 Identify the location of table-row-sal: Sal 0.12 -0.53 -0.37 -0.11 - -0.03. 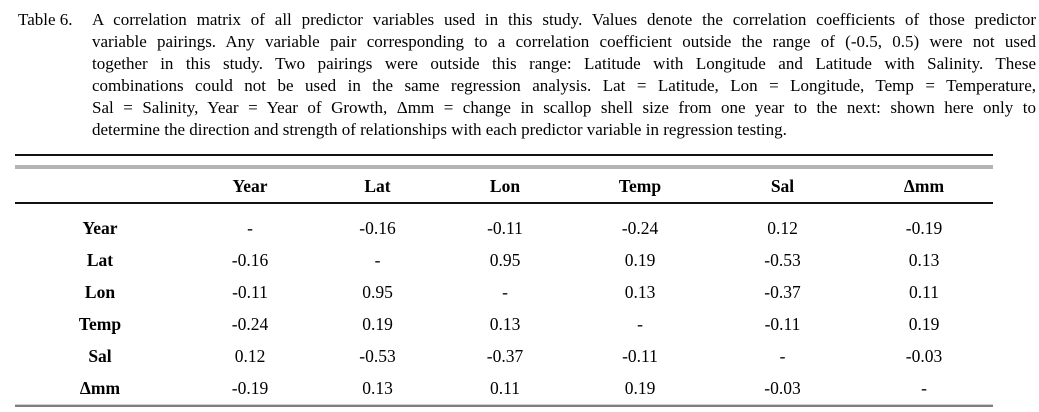
(504, 356).